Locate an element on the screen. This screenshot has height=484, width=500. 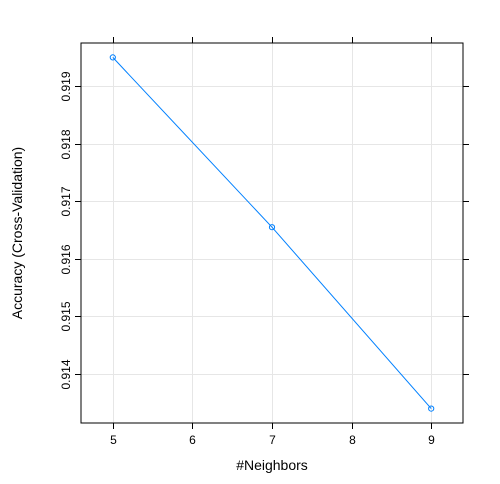
y-tick-label: 0.914 is located at coordinates (66, 374).